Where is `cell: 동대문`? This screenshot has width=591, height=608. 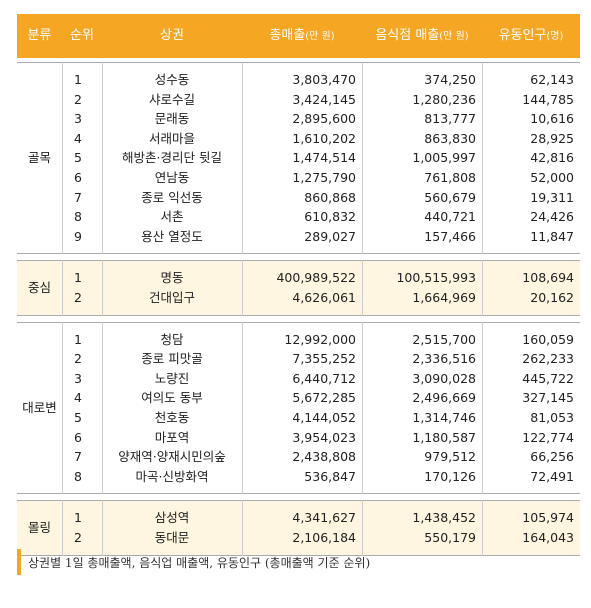 cell: 동대문 is located at coordinates (172, 537).